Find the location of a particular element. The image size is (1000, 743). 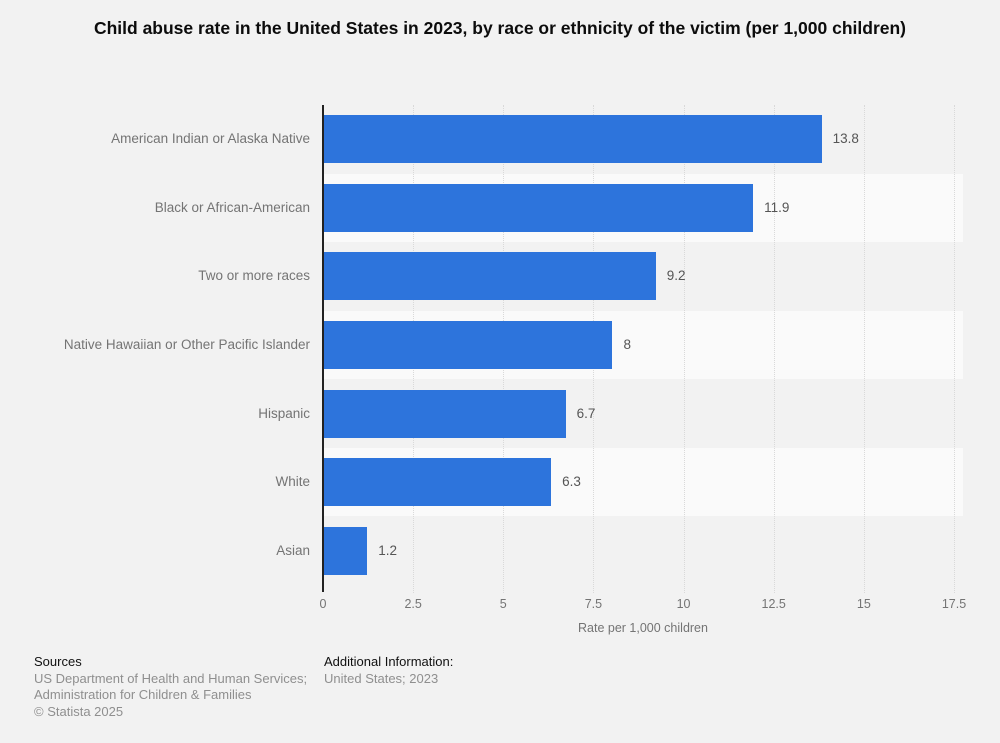

category-label: Asian is located at coordinates (293, 550).